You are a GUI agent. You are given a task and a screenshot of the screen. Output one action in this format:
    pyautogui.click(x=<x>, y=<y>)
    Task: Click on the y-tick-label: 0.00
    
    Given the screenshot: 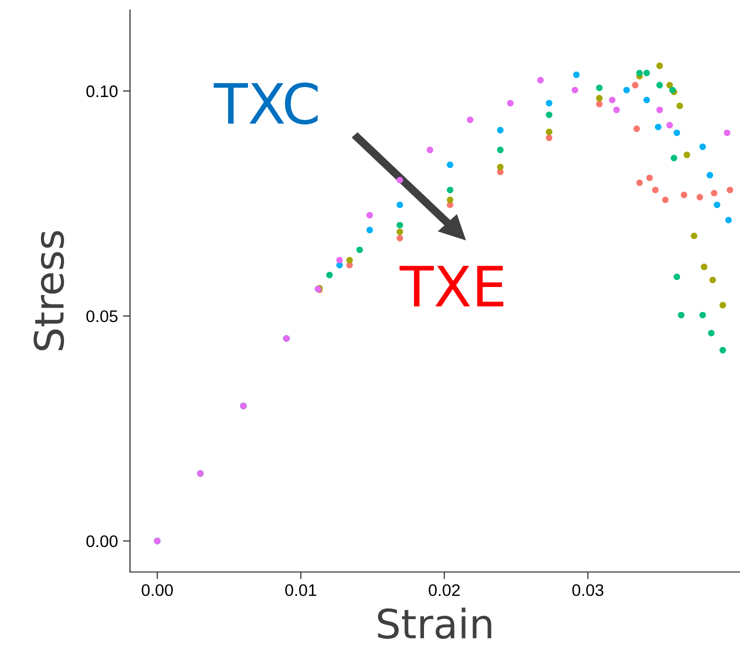 What is the action you would take?
    pyautogui.click(x=102, y=541)
    